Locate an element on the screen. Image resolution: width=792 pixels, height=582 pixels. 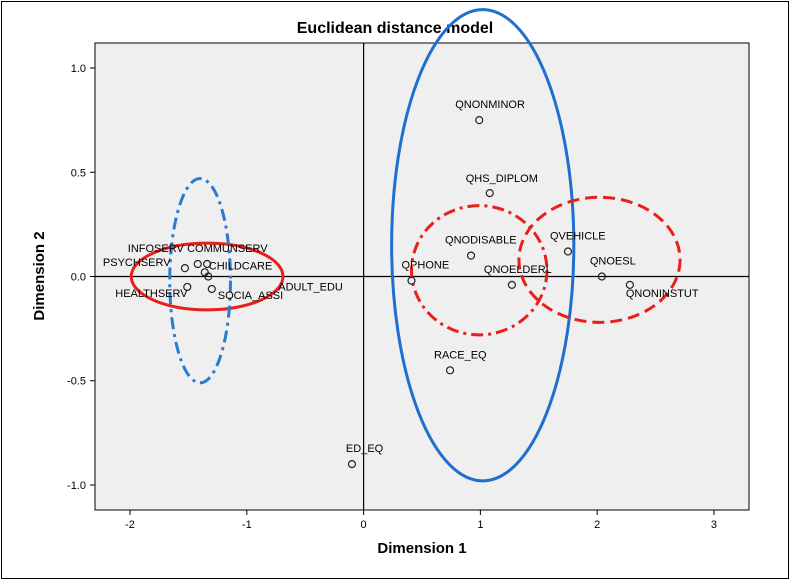
x-tick-label: -1 is located at coordinates (247, 525).